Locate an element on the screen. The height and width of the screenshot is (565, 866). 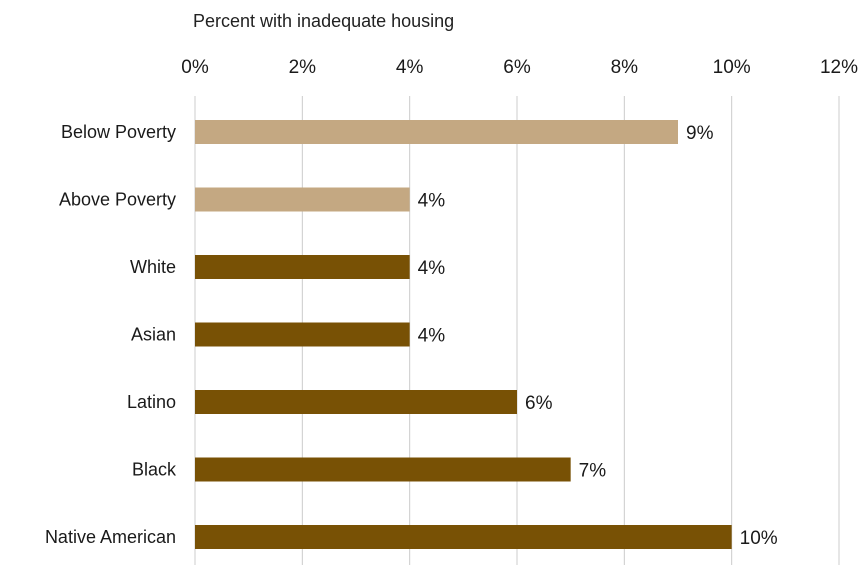
data-label: 10% is located at coordinates (759, 538).